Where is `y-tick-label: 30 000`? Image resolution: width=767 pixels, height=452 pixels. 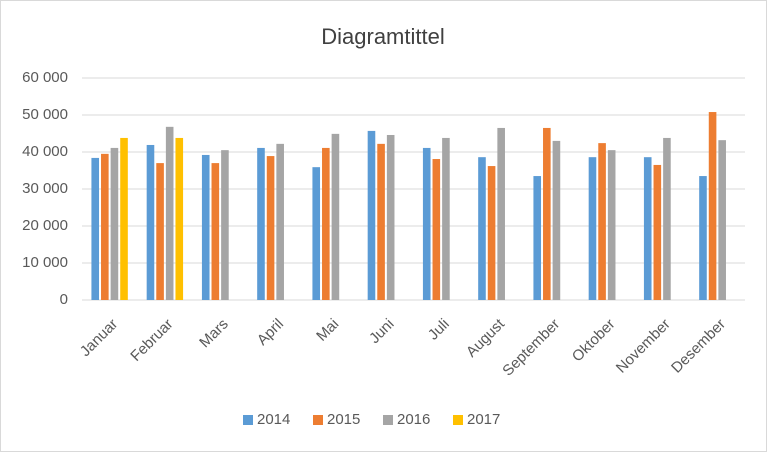 y-tick-label: 30 000 is located at coordinates (45, 188).